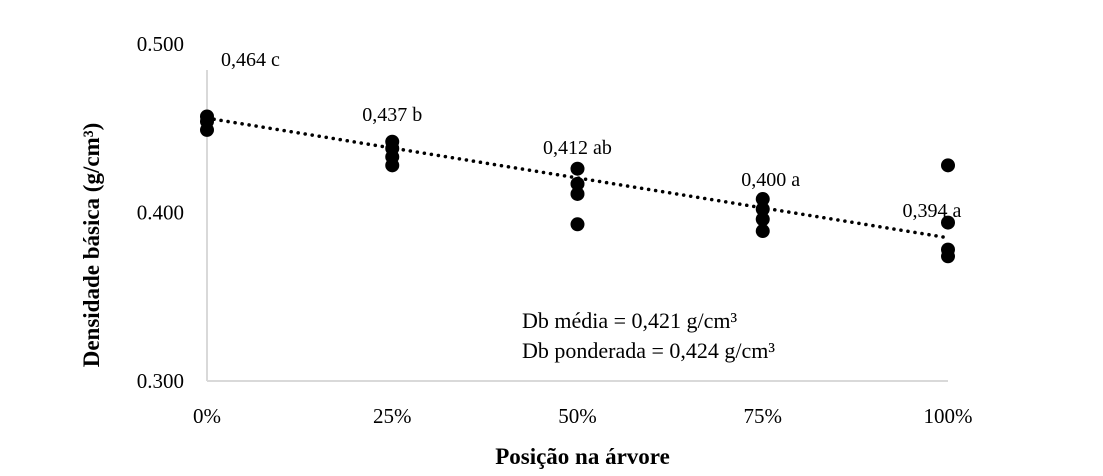 This screenshot has width=1103, height=476. What do you see at coordinates (948, 416) in the screenshot?
I see `x-tick-label: 100%` at bounding box center [948, 416].